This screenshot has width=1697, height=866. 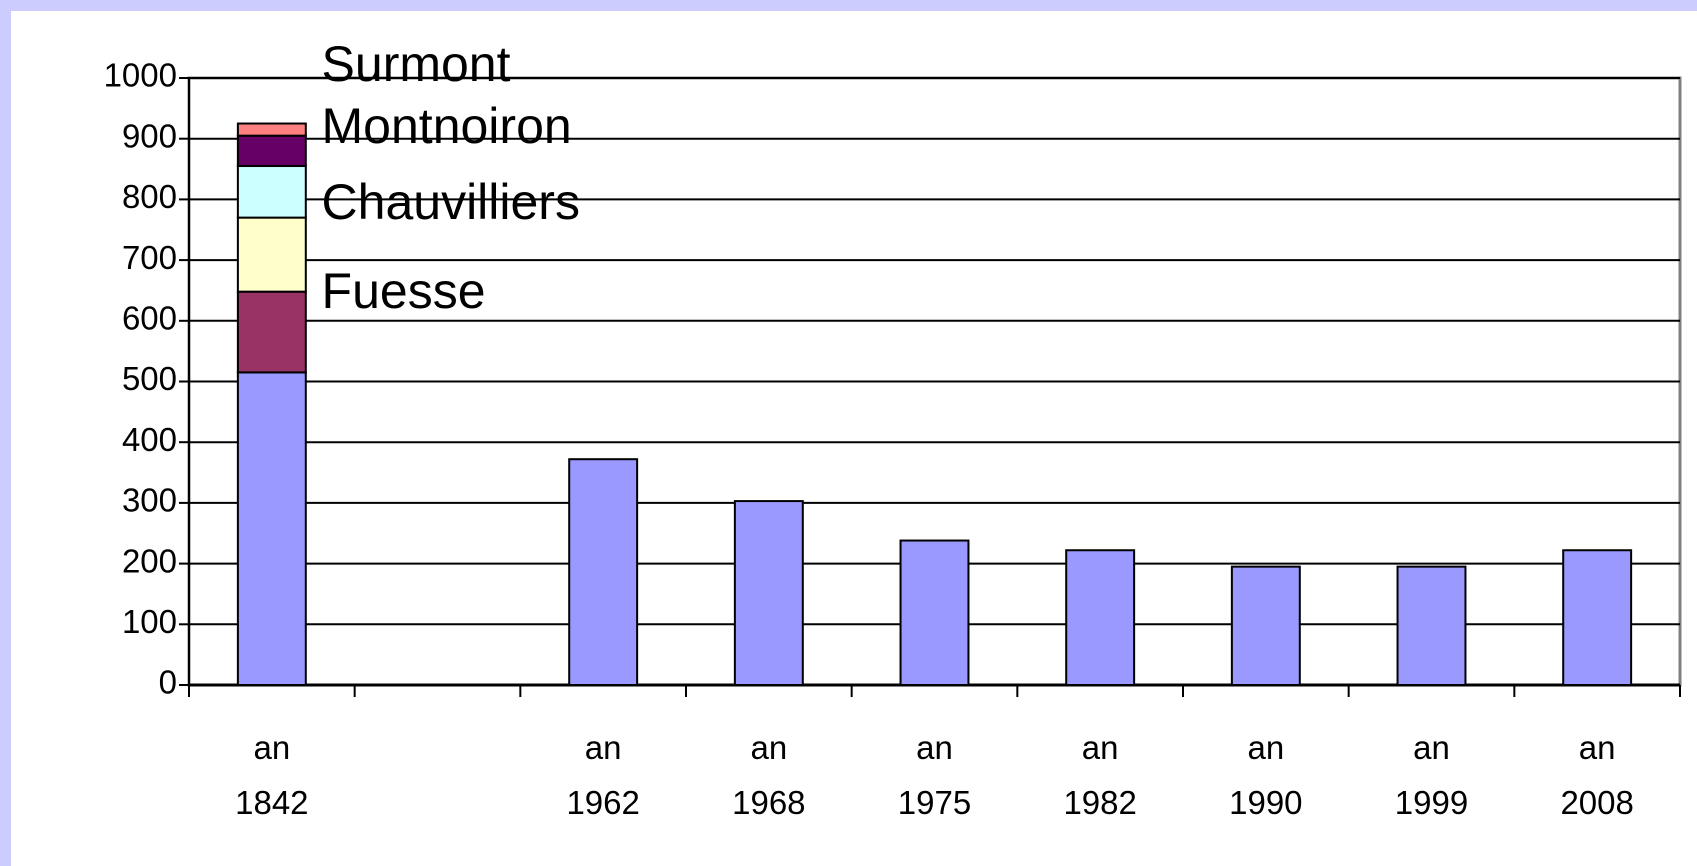 I want to click on y-tick-label: 300, so click(x=149, y=500).